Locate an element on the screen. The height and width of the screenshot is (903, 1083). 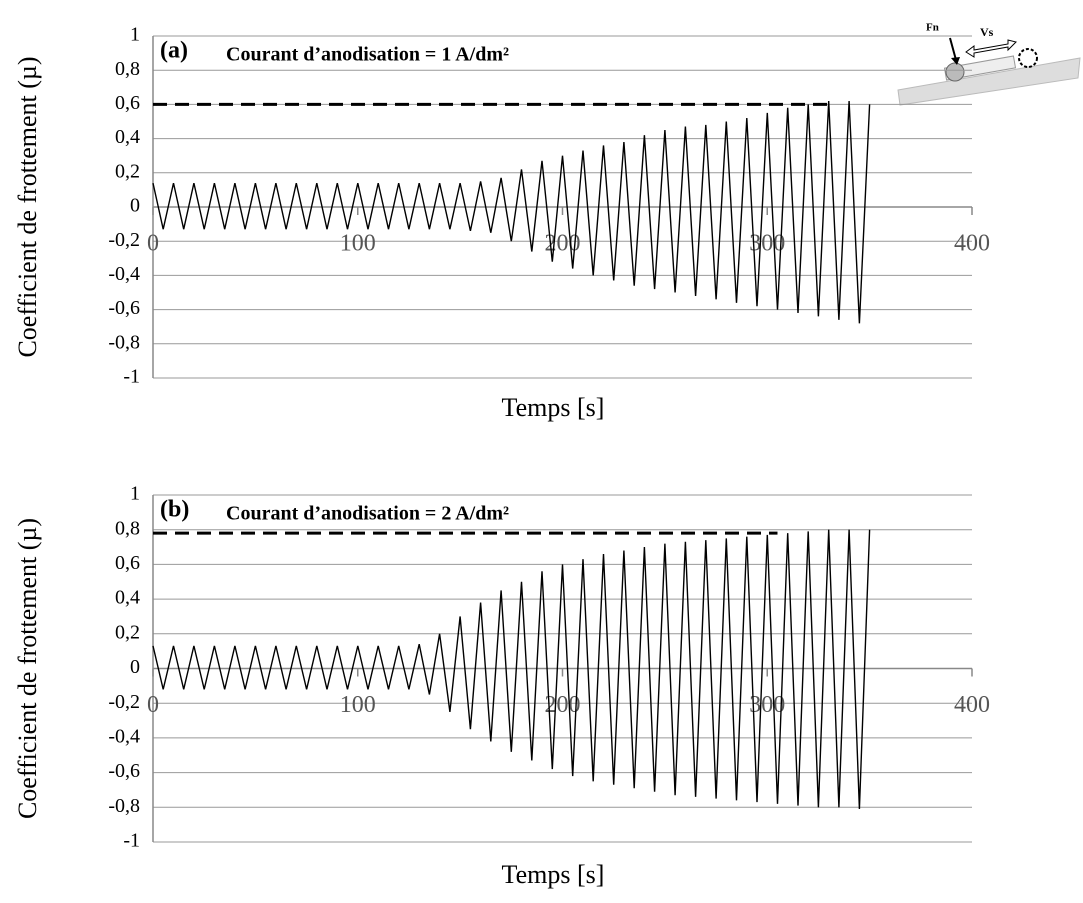
inset-ball is located at coordinates (955, 72).